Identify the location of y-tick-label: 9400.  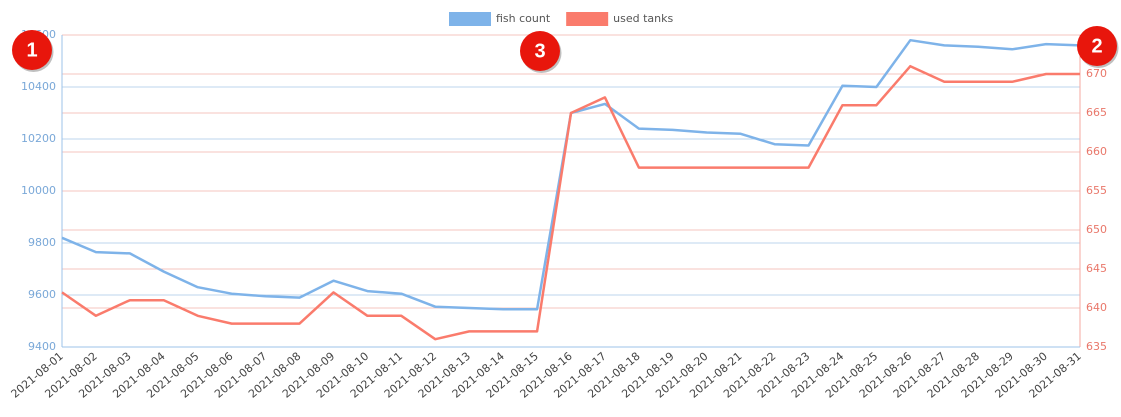
(42, 346).